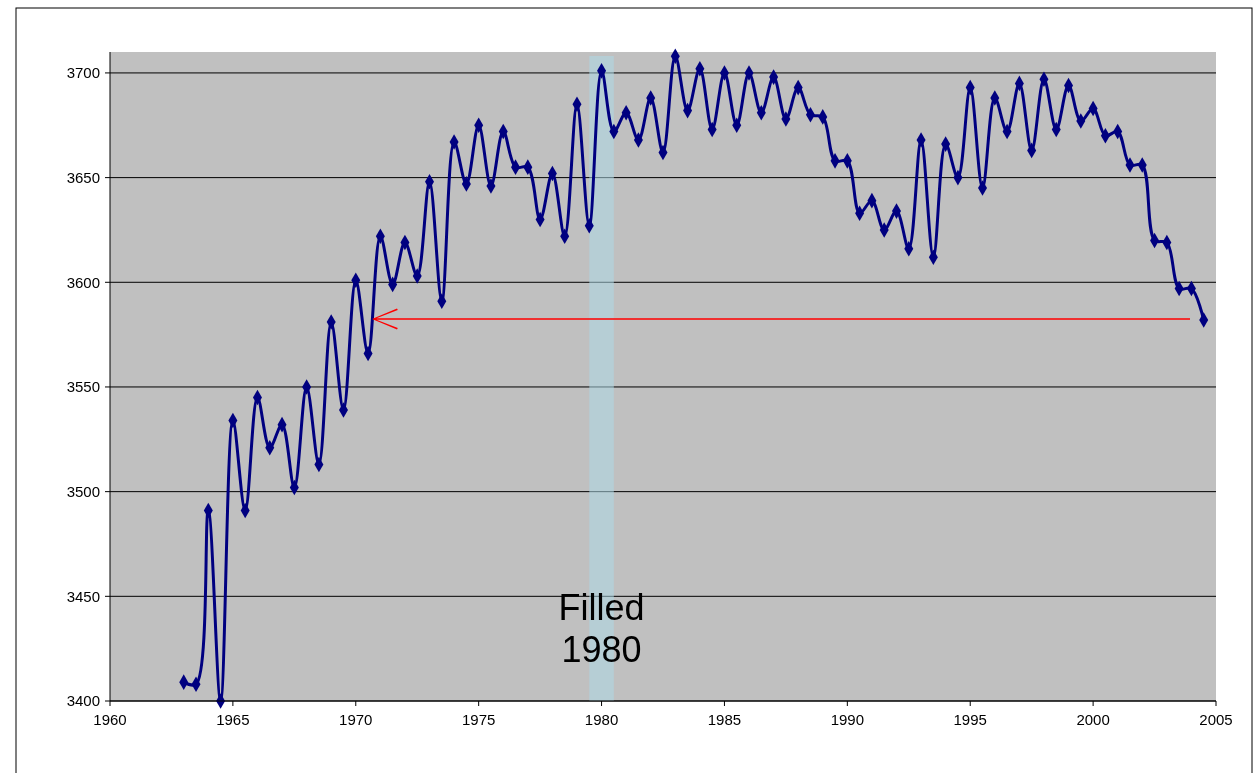  What do you see at coordinates (601, 628) in the screenshot?
I see `band-label: Filled 1980` at bounding box center [601, 628].